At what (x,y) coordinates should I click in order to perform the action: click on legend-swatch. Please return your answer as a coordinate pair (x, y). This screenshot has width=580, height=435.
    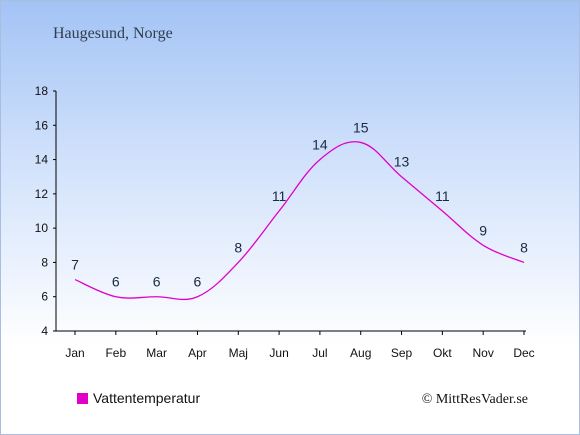
    Looking at the image, I should click on (82, 398).